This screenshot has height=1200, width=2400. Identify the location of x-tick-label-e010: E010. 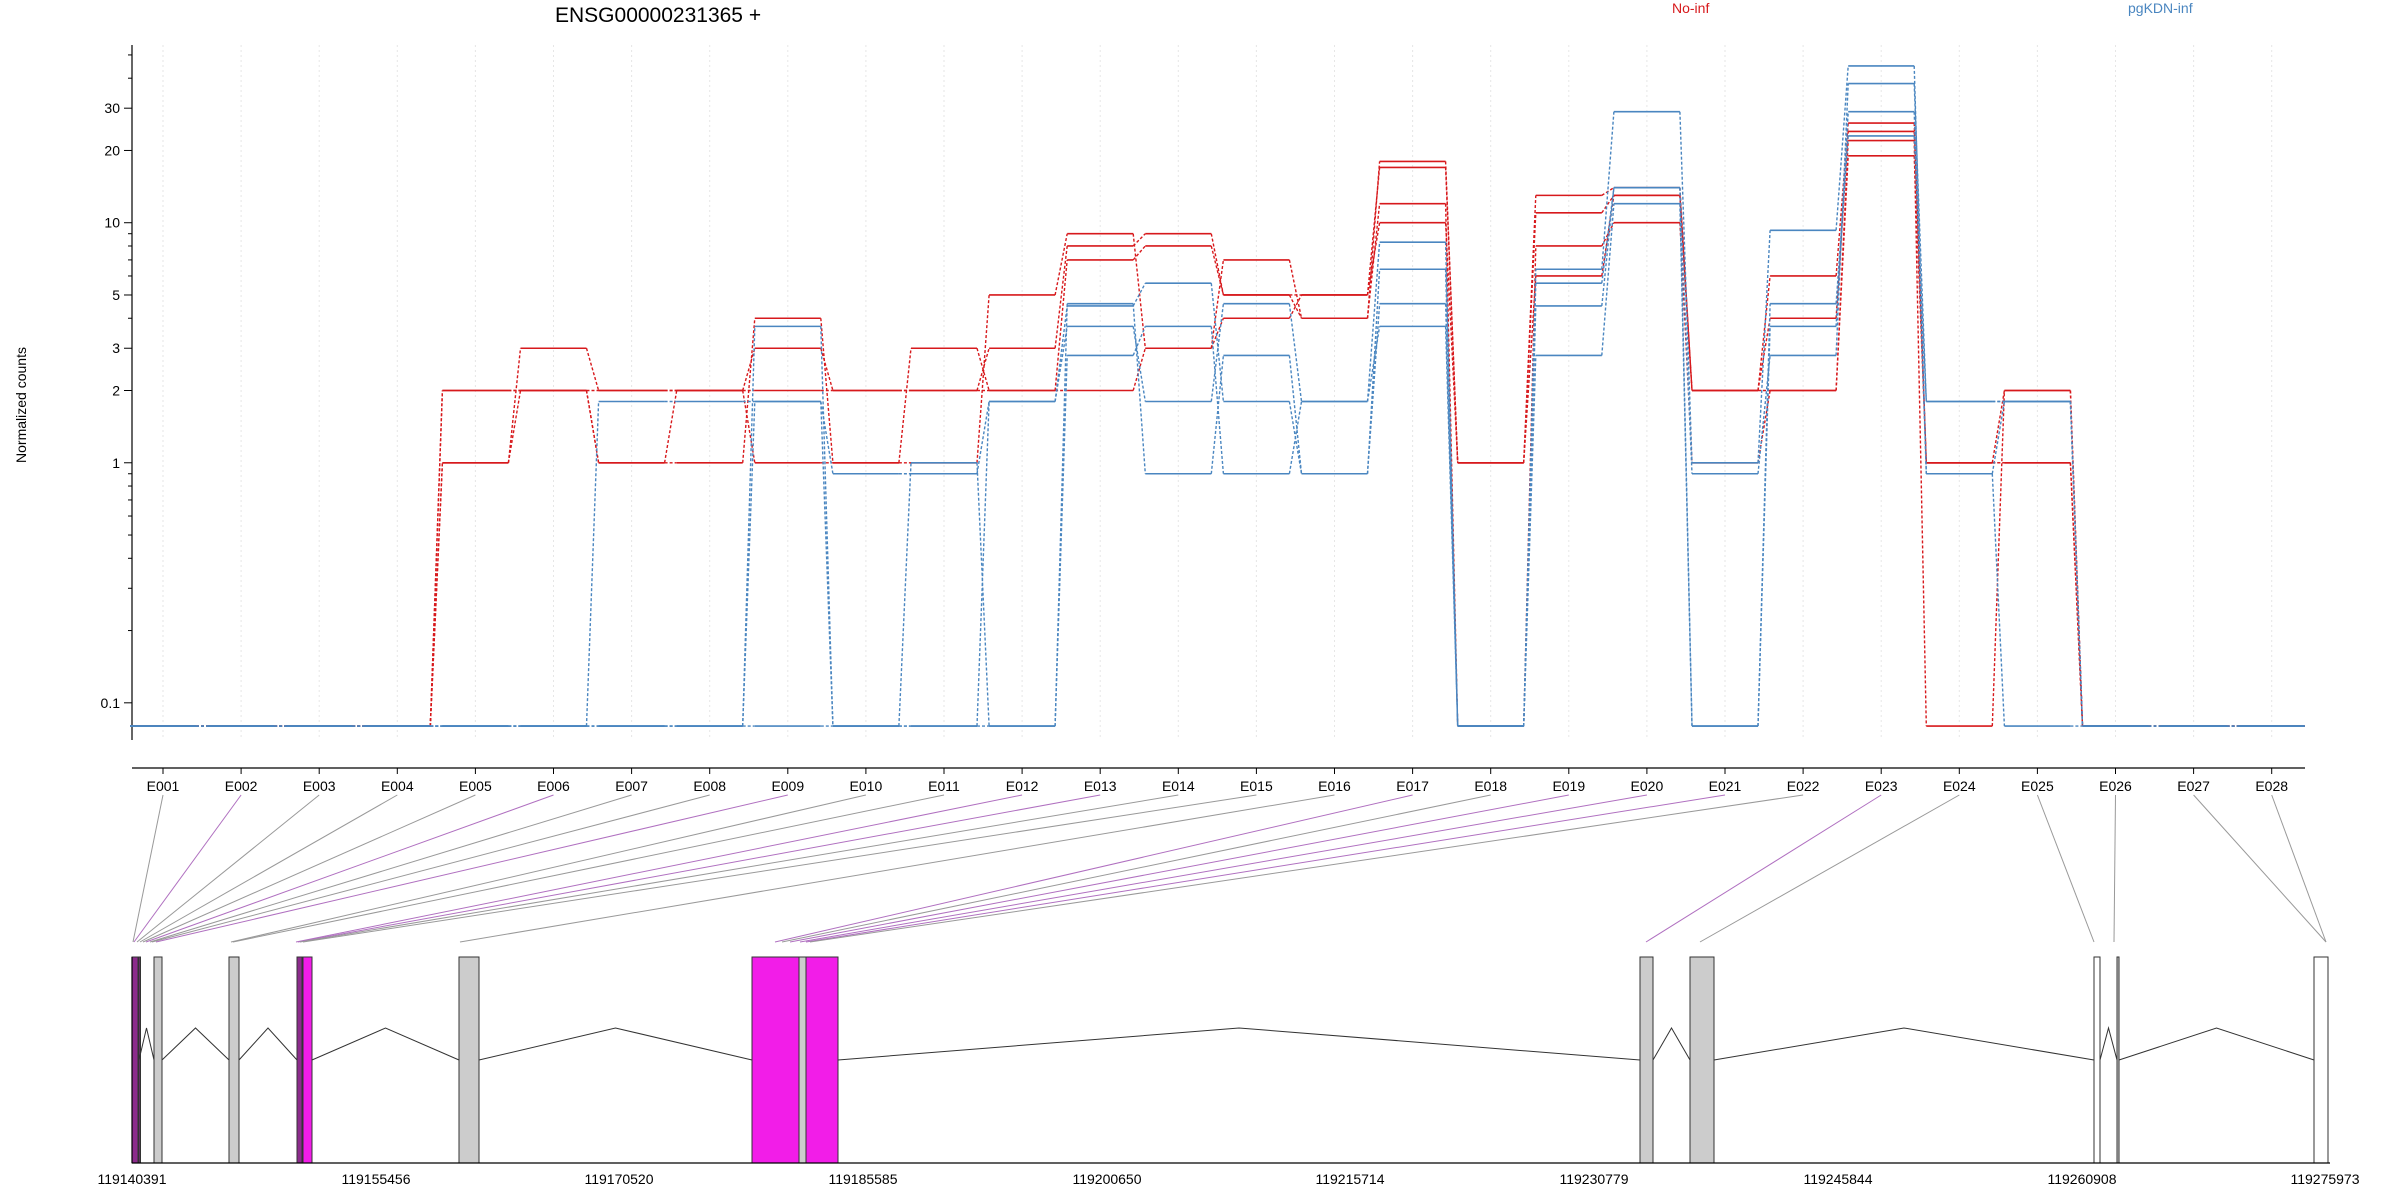
(866, 786).